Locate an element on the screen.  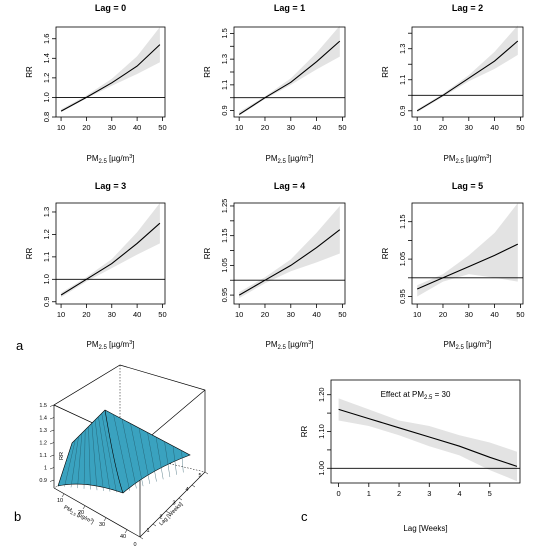
p7-x-tick-label: 3 is located at coordinates (429, 493).